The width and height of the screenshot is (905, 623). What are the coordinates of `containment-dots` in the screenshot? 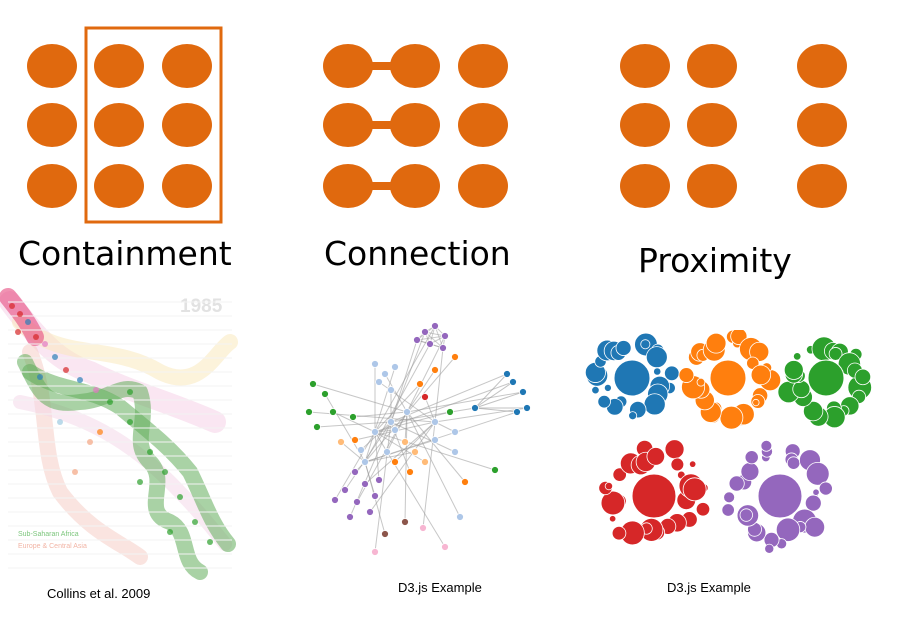 It's located at (125, 125).